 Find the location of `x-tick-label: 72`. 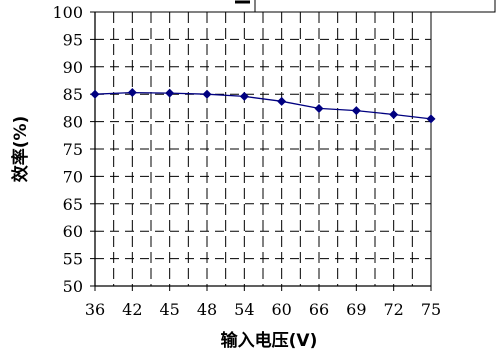

x-tick-label: 72 is located at coordinates (393, 309).